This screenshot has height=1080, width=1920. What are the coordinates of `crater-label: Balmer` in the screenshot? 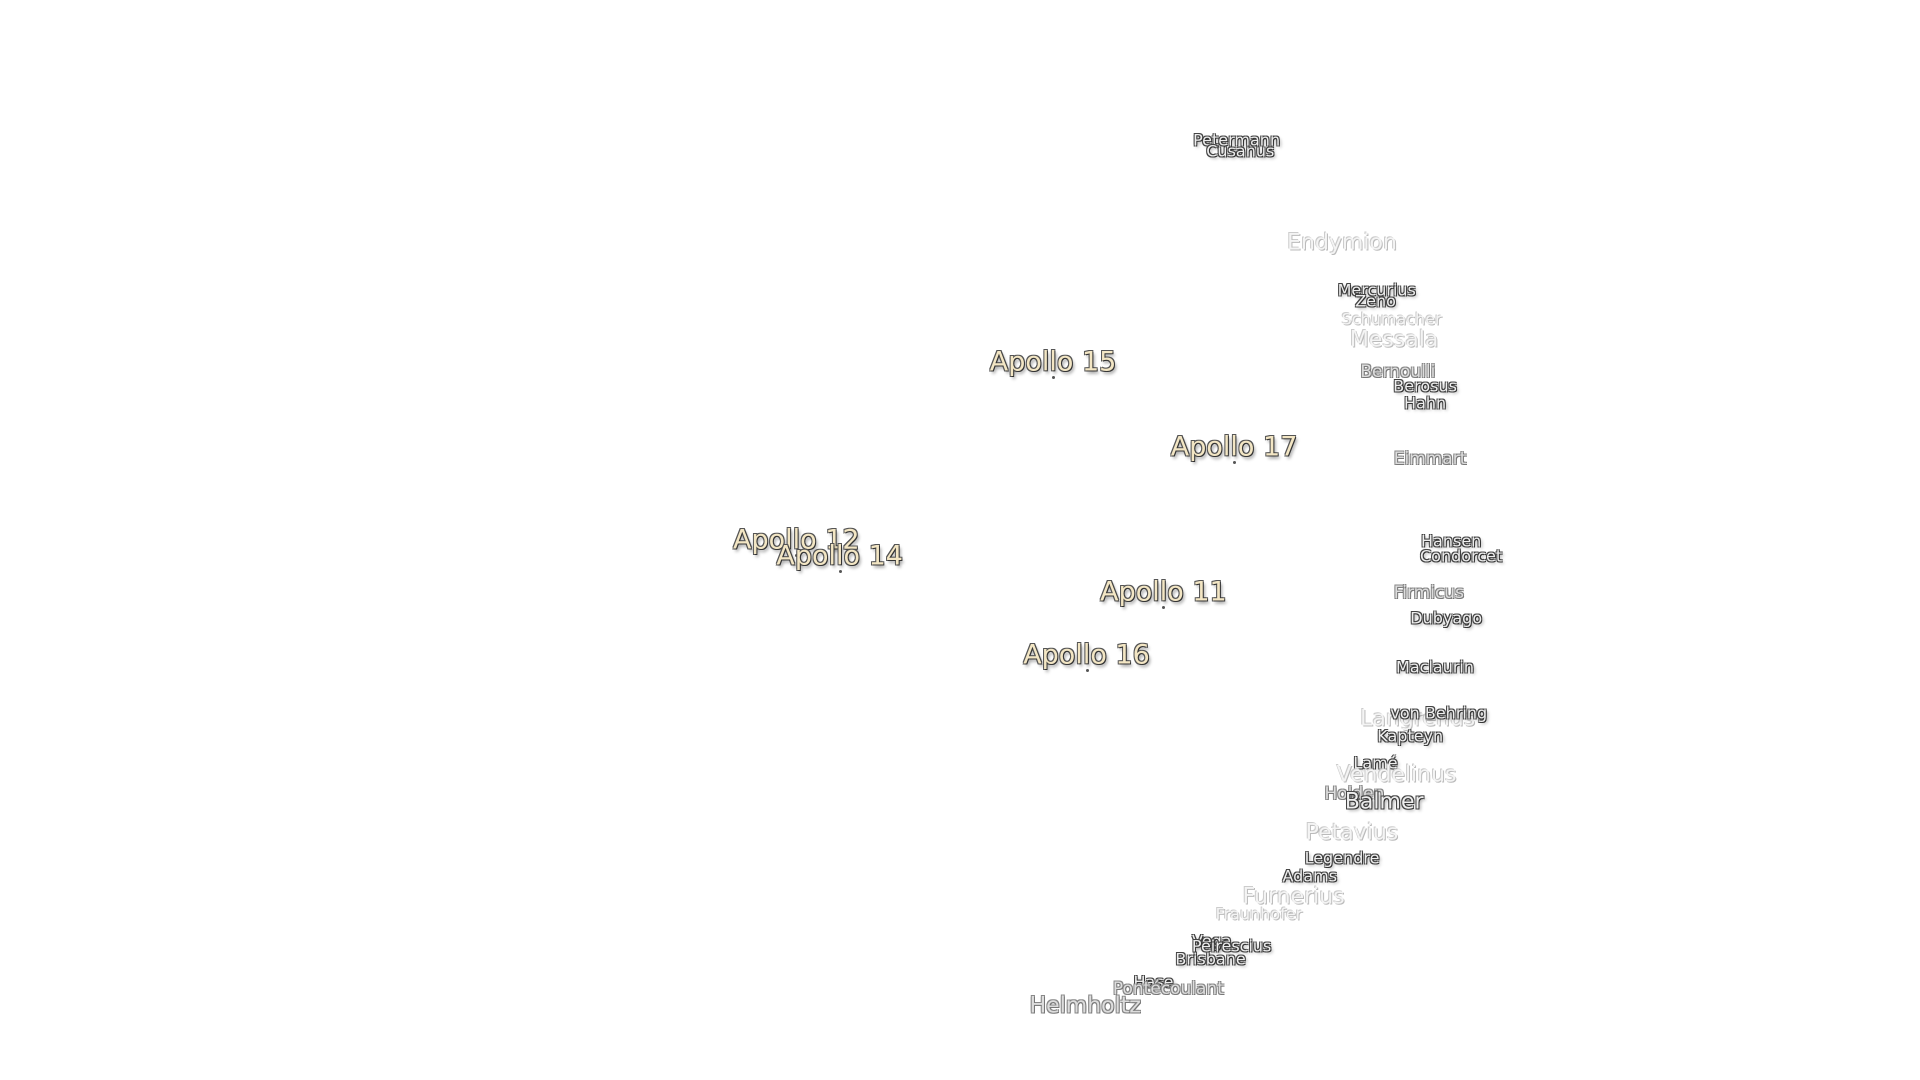 It's located at (1384, 802).